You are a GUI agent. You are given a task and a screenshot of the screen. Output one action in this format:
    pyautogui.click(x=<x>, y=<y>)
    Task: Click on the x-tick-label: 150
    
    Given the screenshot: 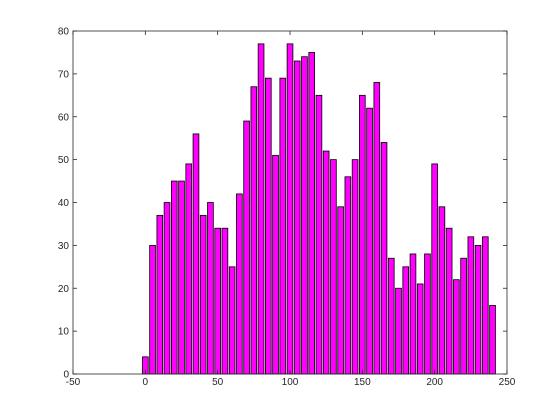 What is the action you would take?
    pyautogui.click(x=362, y=382)
    